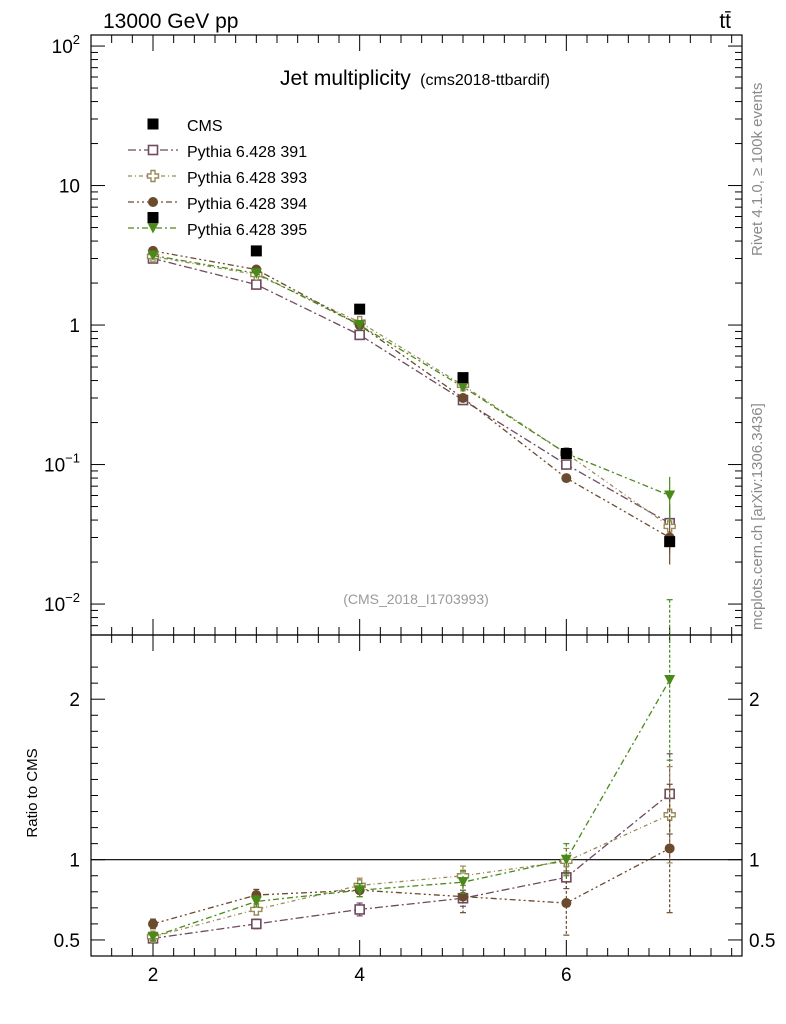  What do you see at coordinates (74, 700) in the screenshot?
I see `y-tick-label-ratio: 2` at bounding box center [74, 700].